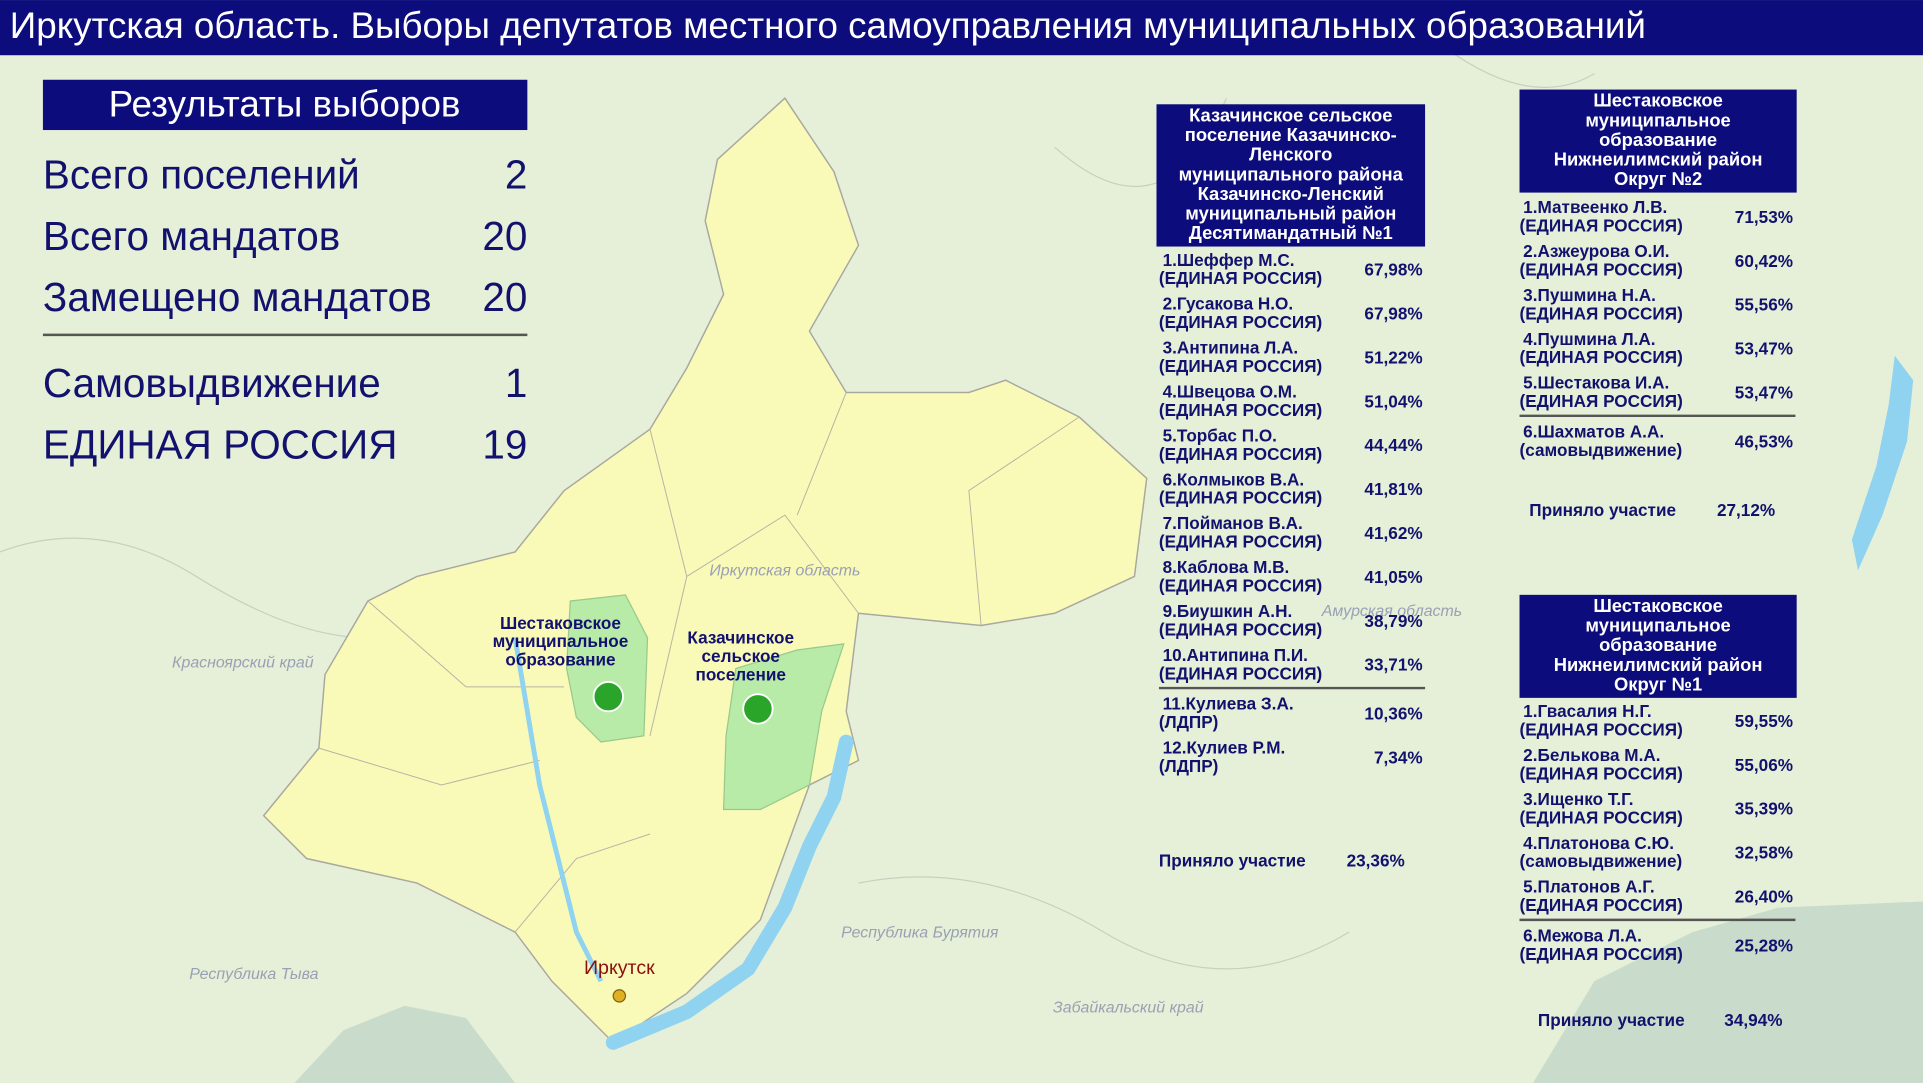  I want to click on panel-title: образование, so click(1658, 644).